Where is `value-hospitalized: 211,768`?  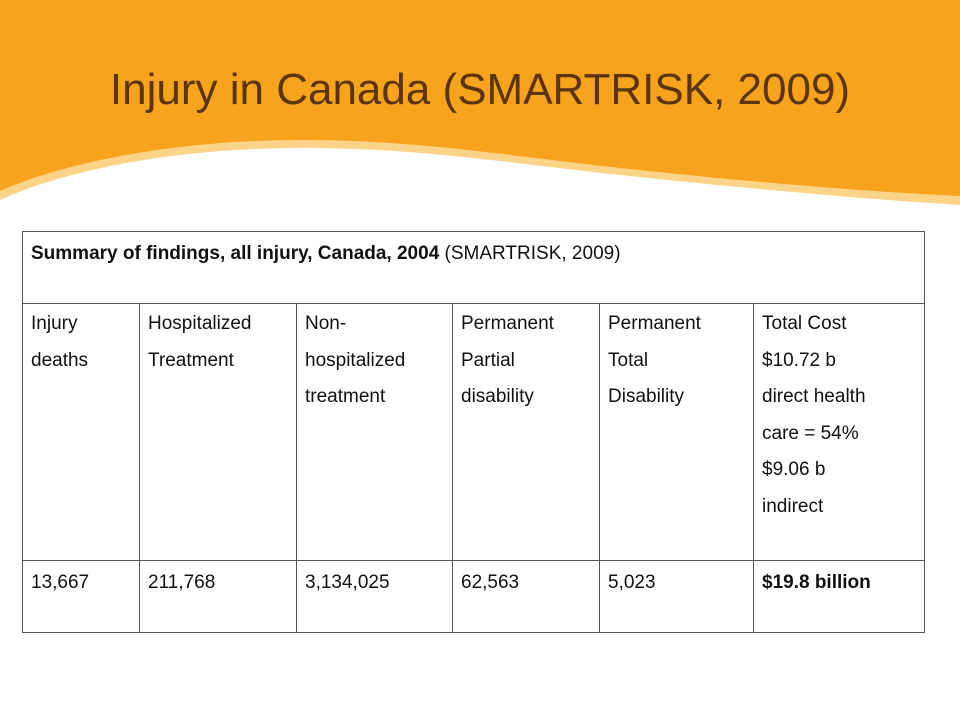 value-hospitalized: 211,768 is located at coordinates (218, 596).